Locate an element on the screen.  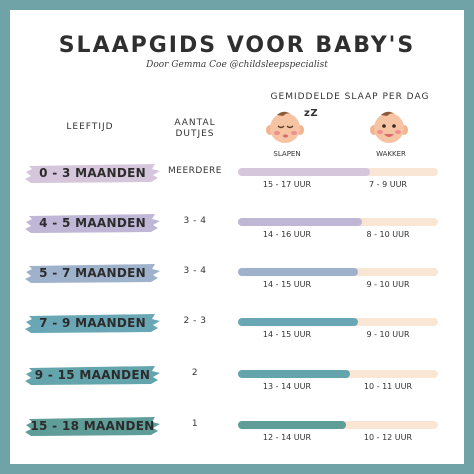
age-label: 9 - 15 MAANDEN is located at coordinates (92, 375).